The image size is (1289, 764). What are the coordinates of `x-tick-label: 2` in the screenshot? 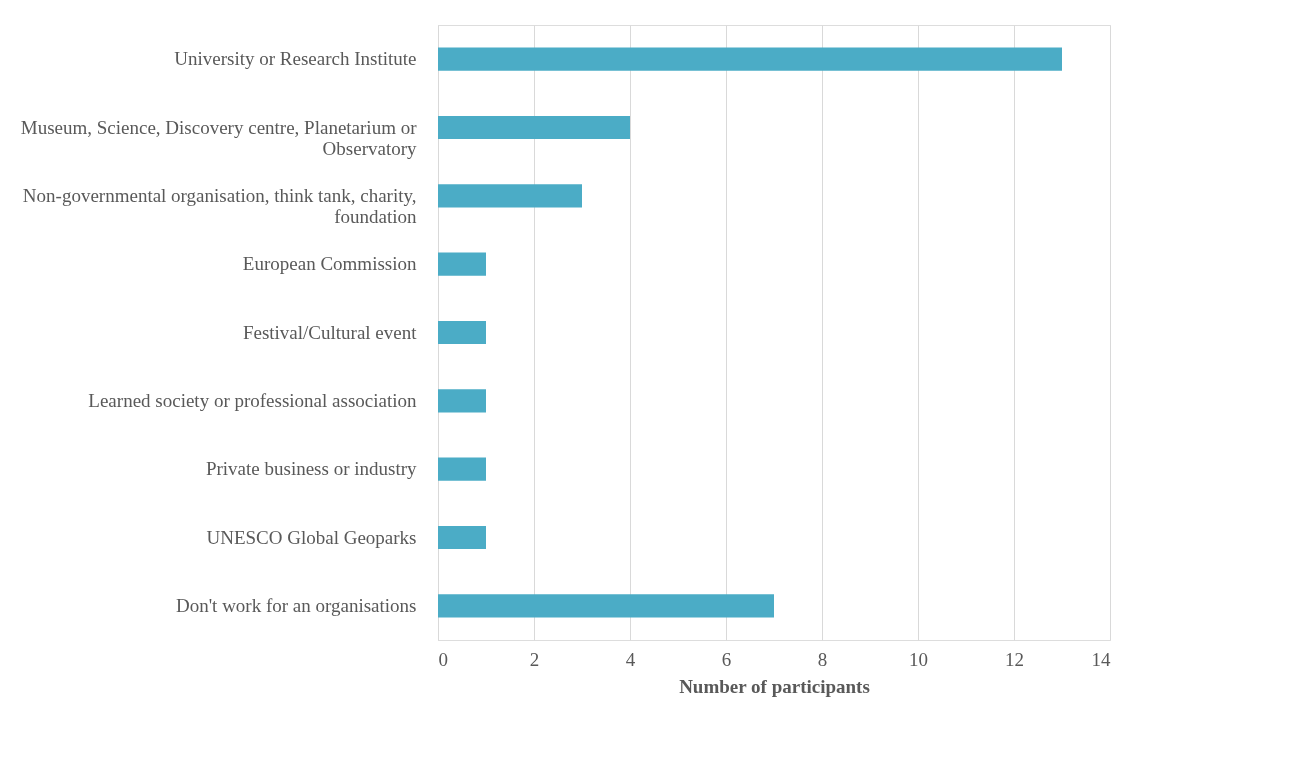 It's located at (534, 659).